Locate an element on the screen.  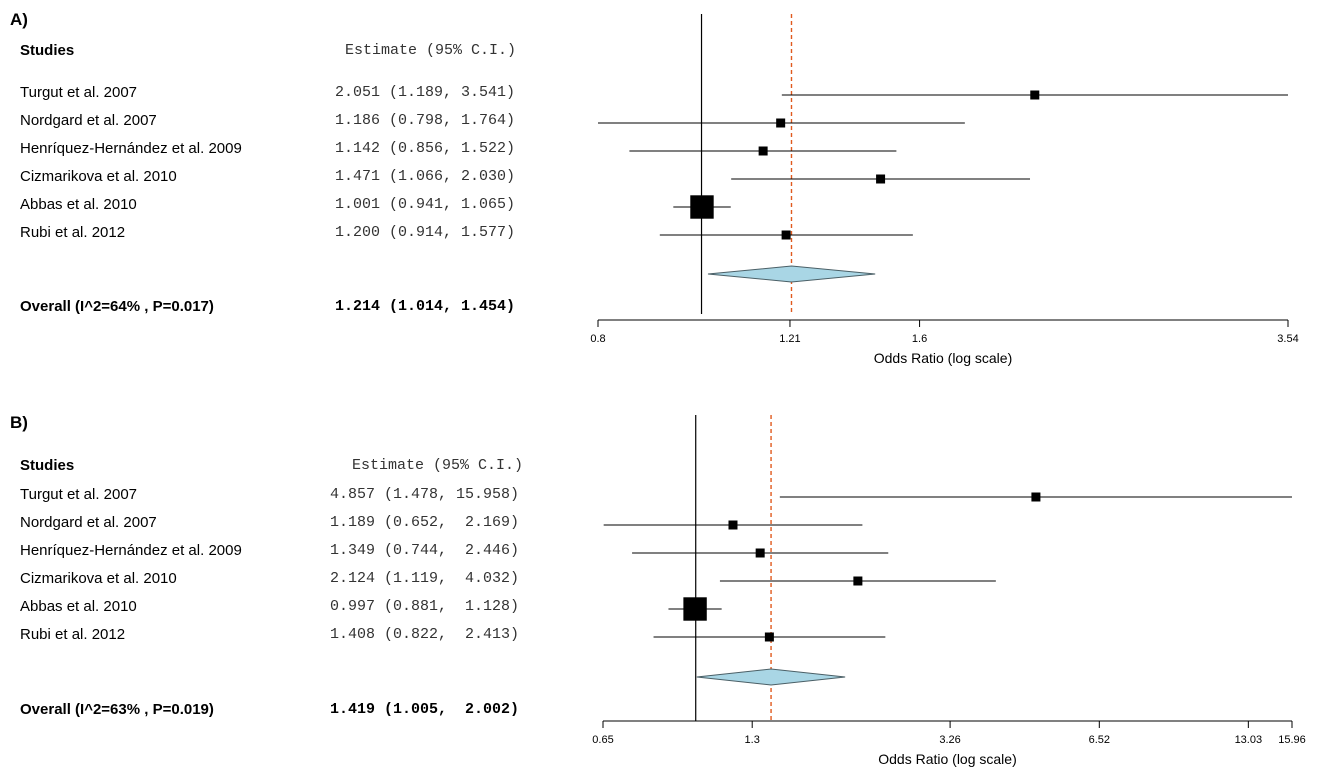
x-tick-label: 3.54 is located at coordinates (1287, 339).